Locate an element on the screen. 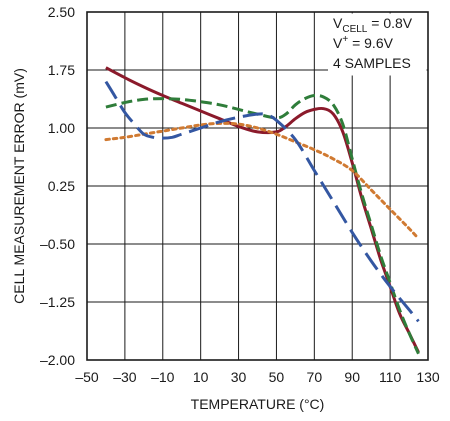  y-tick-label: 1.00 is located at coordinates (61, 128).